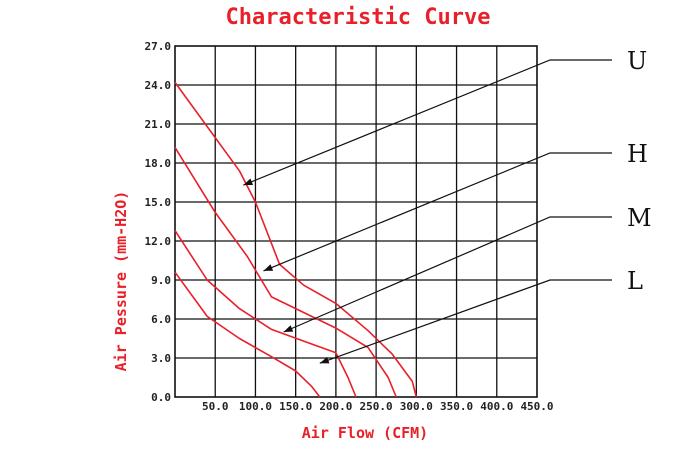 This screenshot has width=700, height=450. Describe the element at coordinates (161, 280) in the screenshot. I see `y-tick-label: 9.0` at that location.